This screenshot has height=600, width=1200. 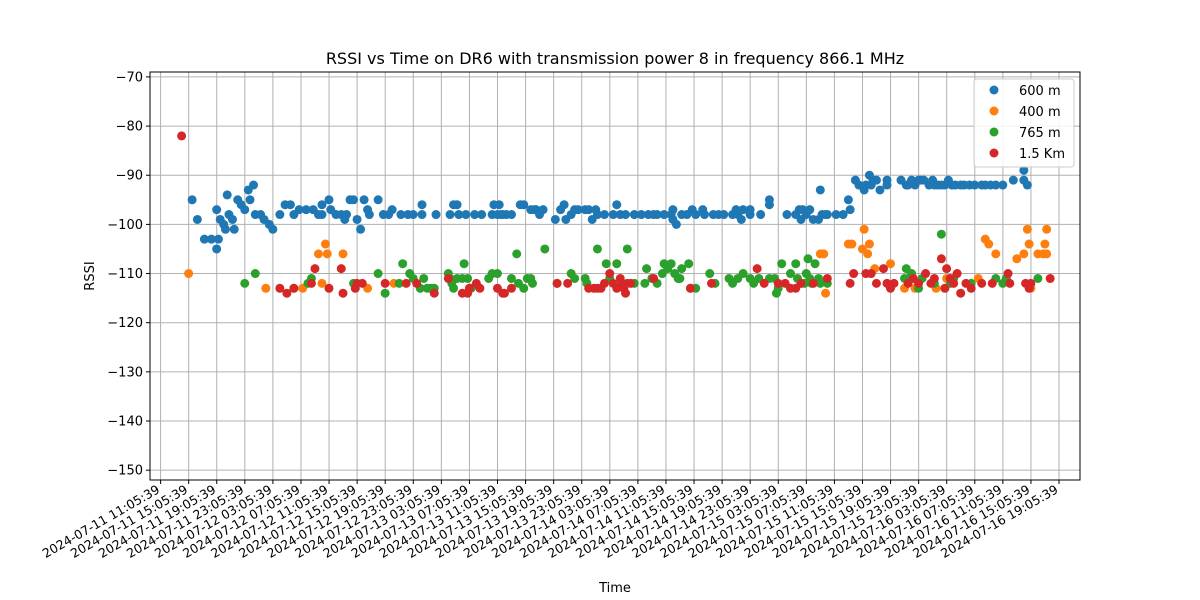 I want to click on y-tick-label: −130, so click(x=125, y=372).